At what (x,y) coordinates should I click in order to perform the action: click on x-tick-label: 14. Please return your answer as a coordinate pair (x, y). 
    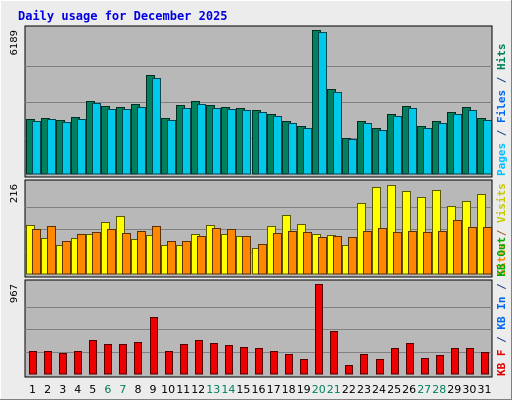
    Looking at the image, I should click on (228, 389).